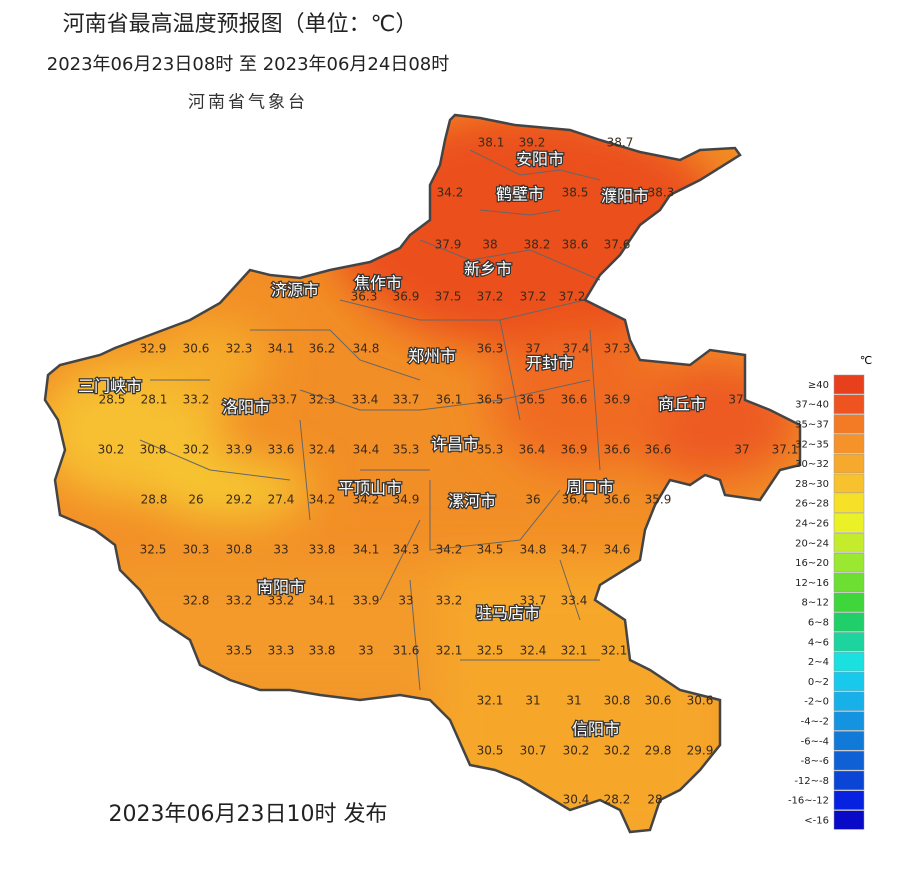 This screenshot has height=872, width=914. I want to click on city-label: 信阳市, so click(596, 729).